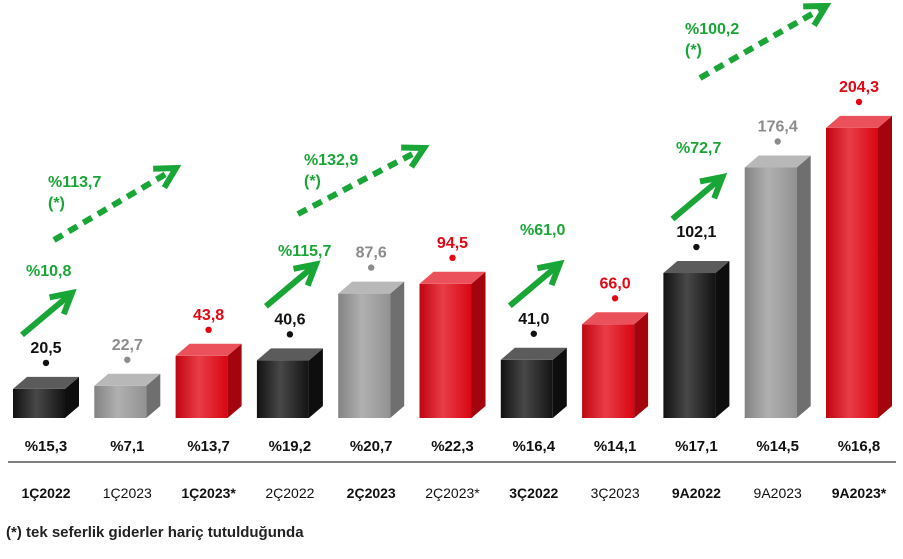 The image size is (903, 559). Describe the element at coordinates (696, 232) in the screenshot. I see `value-label: 102,1` at that location.